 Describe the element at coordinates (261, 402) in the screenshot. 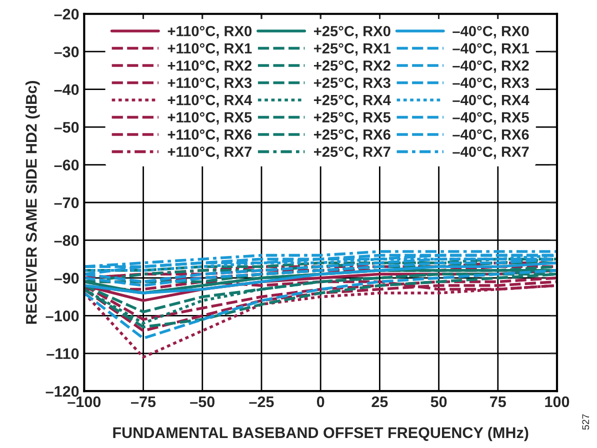

I see `x-tick-label: –25` at that location.